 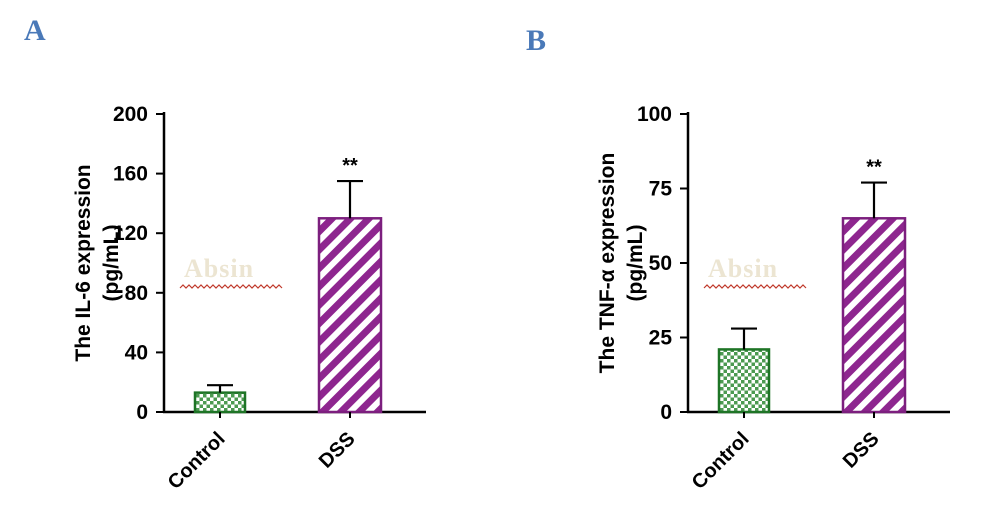 What do you see at coordinates (130, 233) in the screenshot?
I see `y-tick-label: 120` at bounding box center [130, 233].